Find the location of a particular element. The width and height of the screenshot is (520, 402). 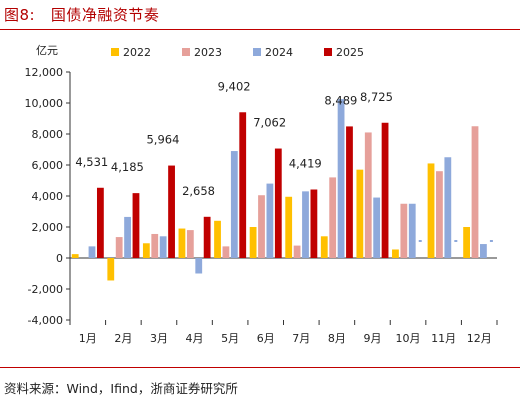

y-tick-label: 12,000 is located at coordinates (44, 72).